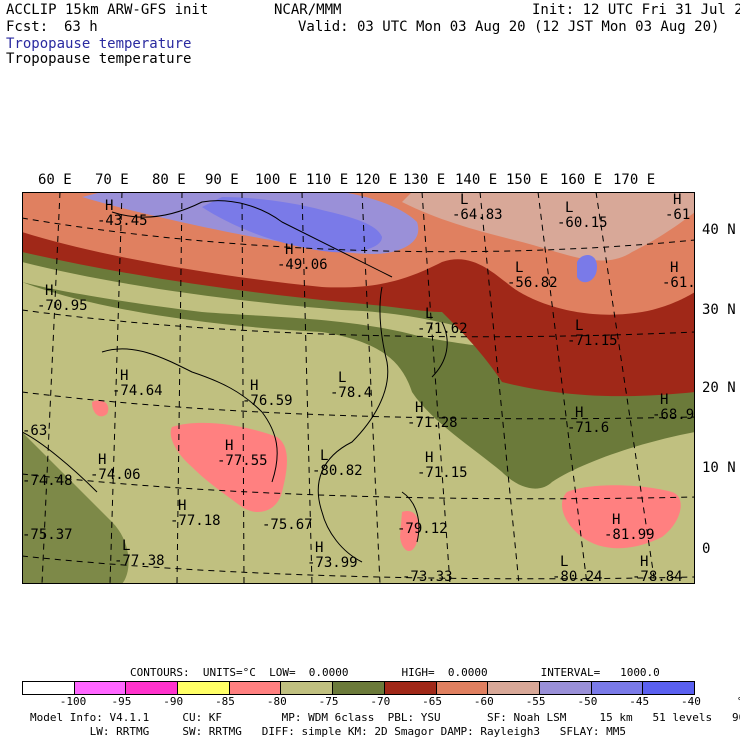 This screenshot has height=740, width=740. Describe the element at coordinates (527, 180) in the screenshot. I see `longitude-label: 150 E` at that location.